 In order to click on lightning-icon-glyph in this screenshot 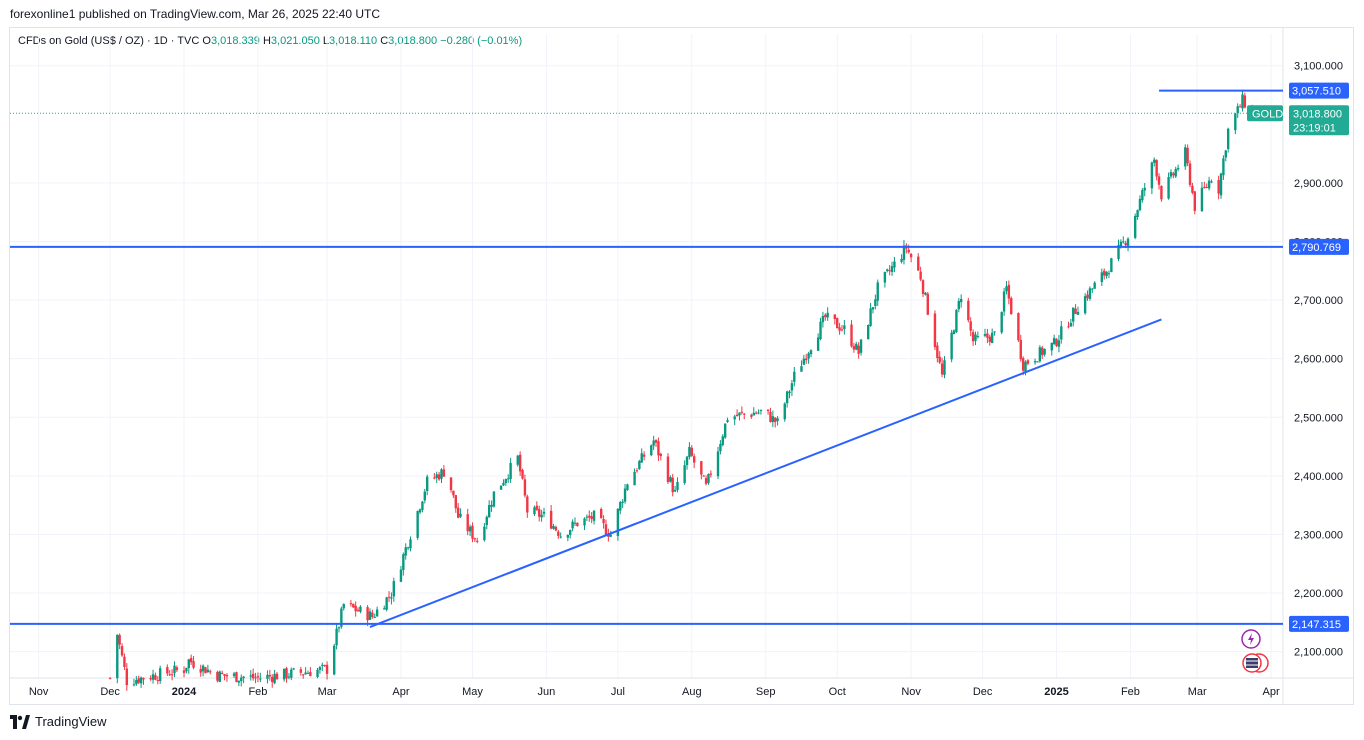, I will do `click(1251, 639)`.